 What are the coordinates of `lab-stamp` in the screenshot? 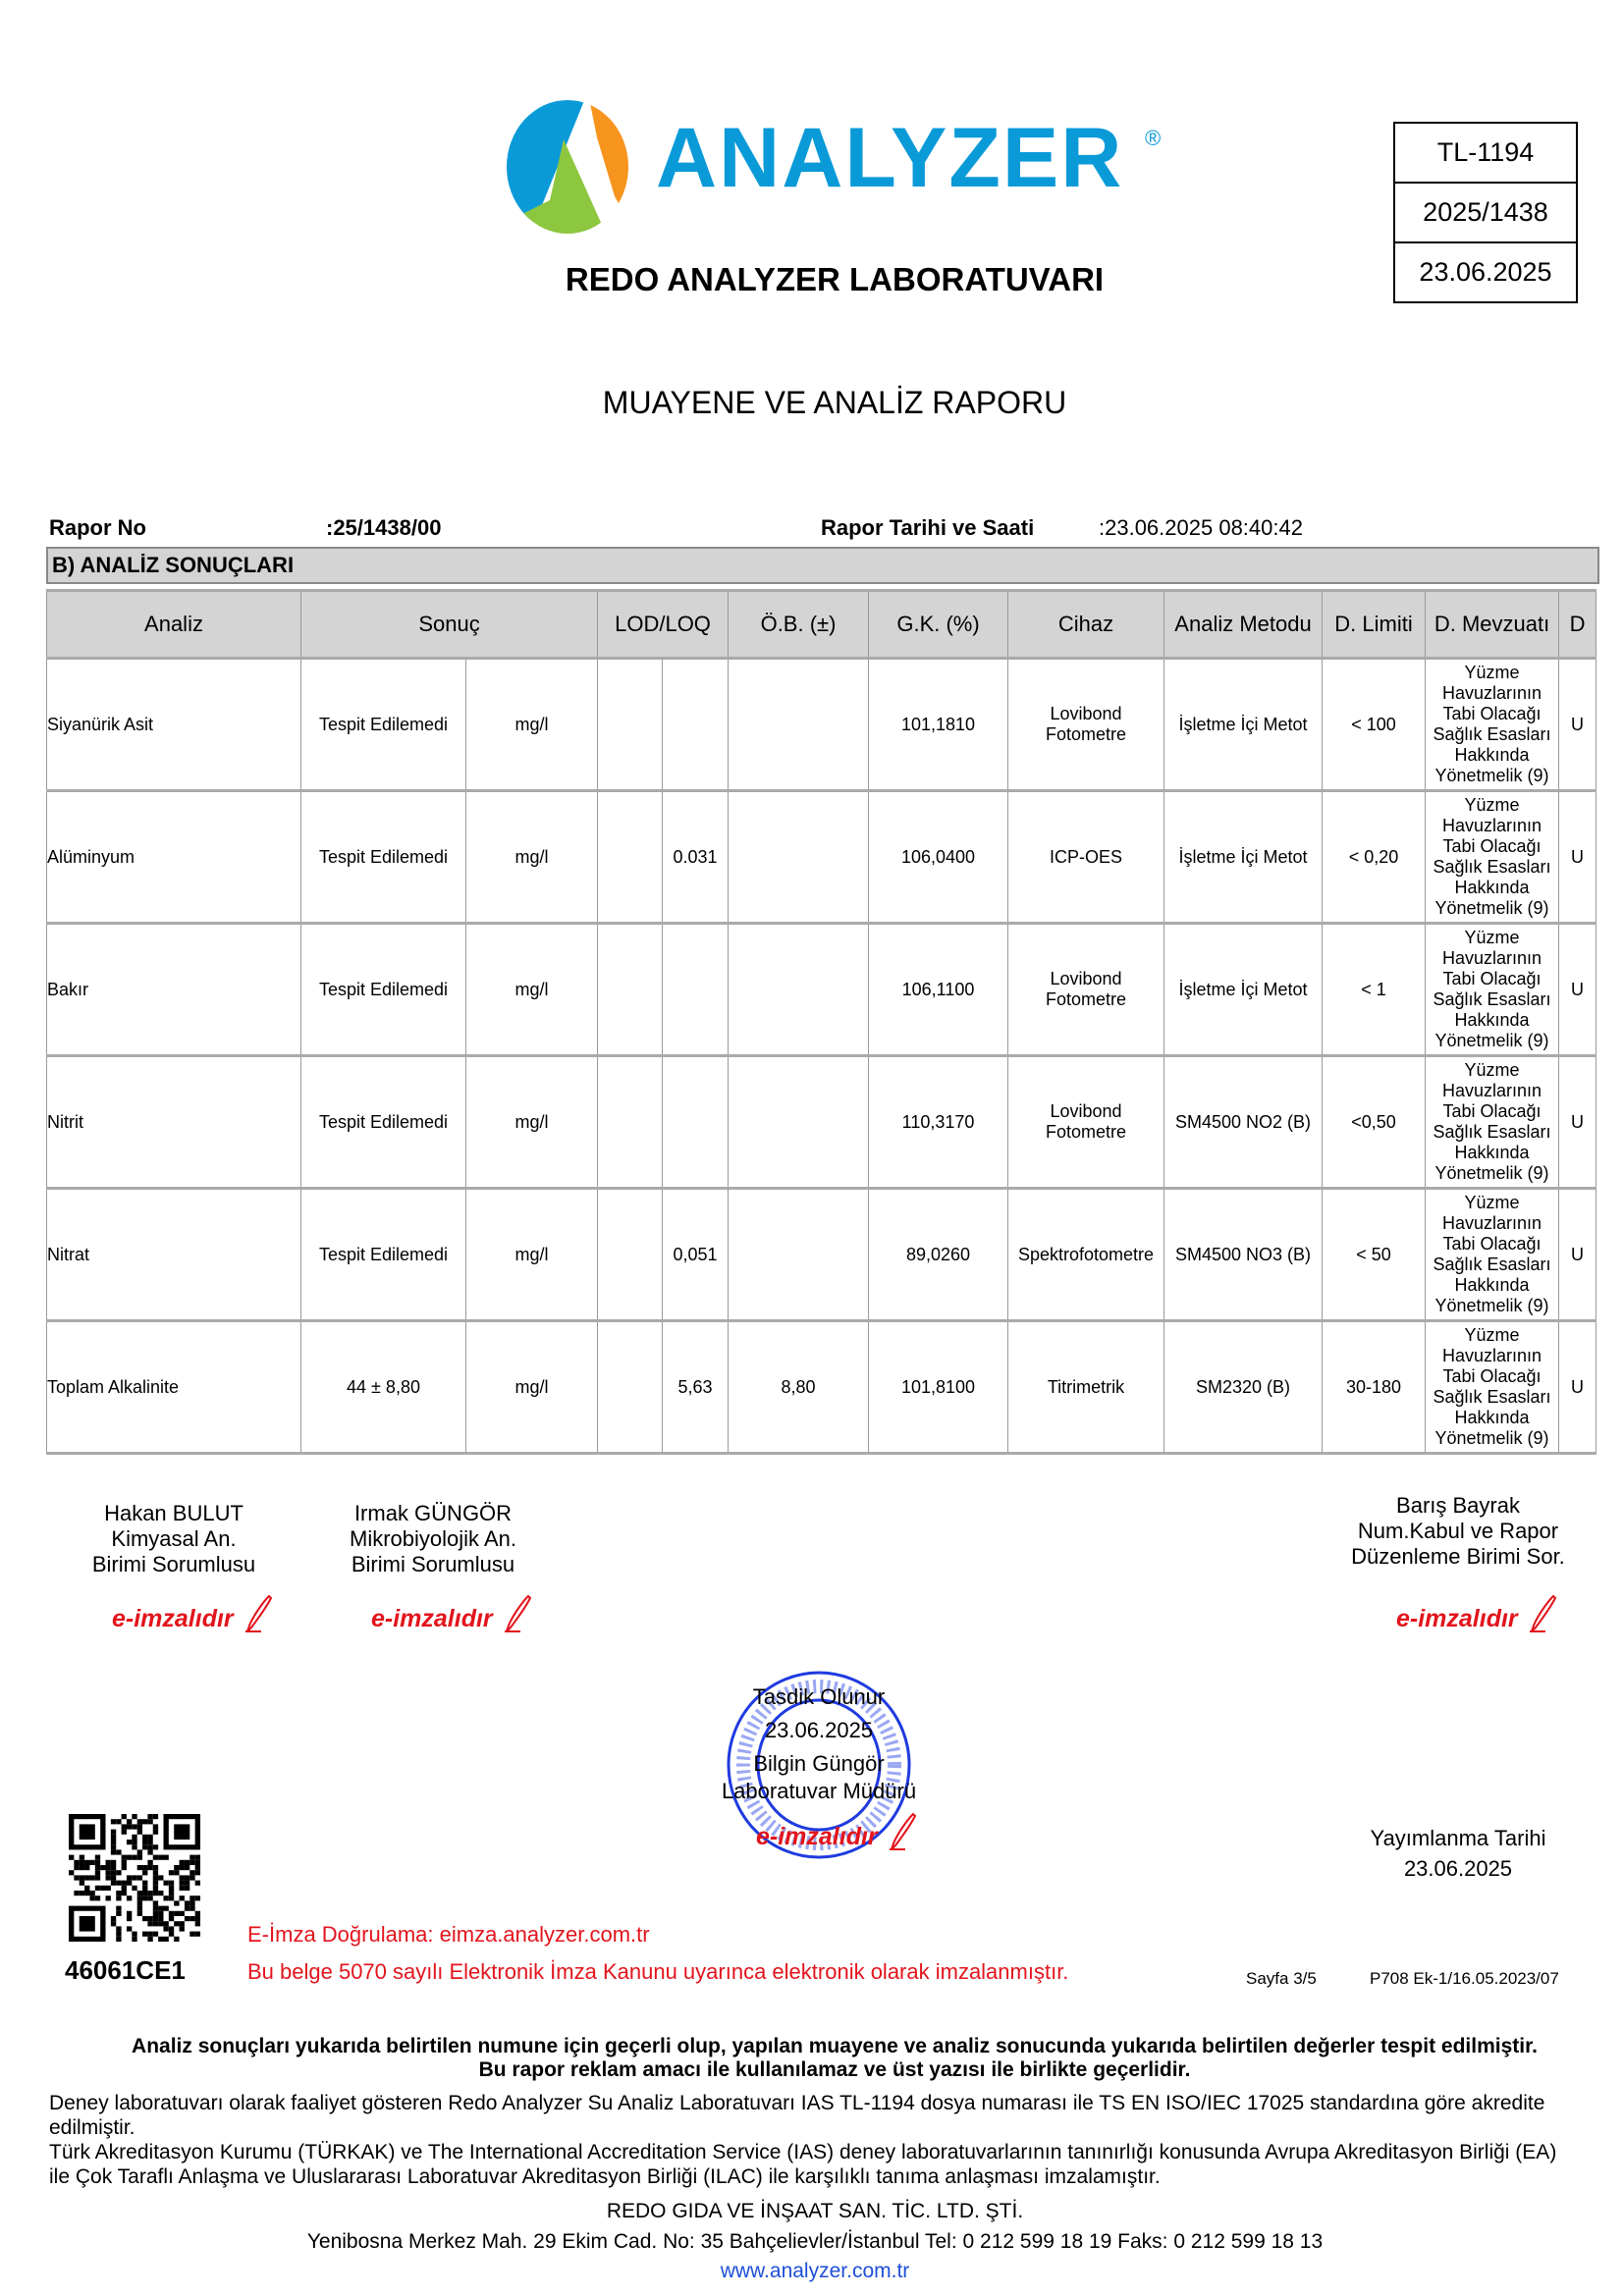 It's located at (819, 1765).